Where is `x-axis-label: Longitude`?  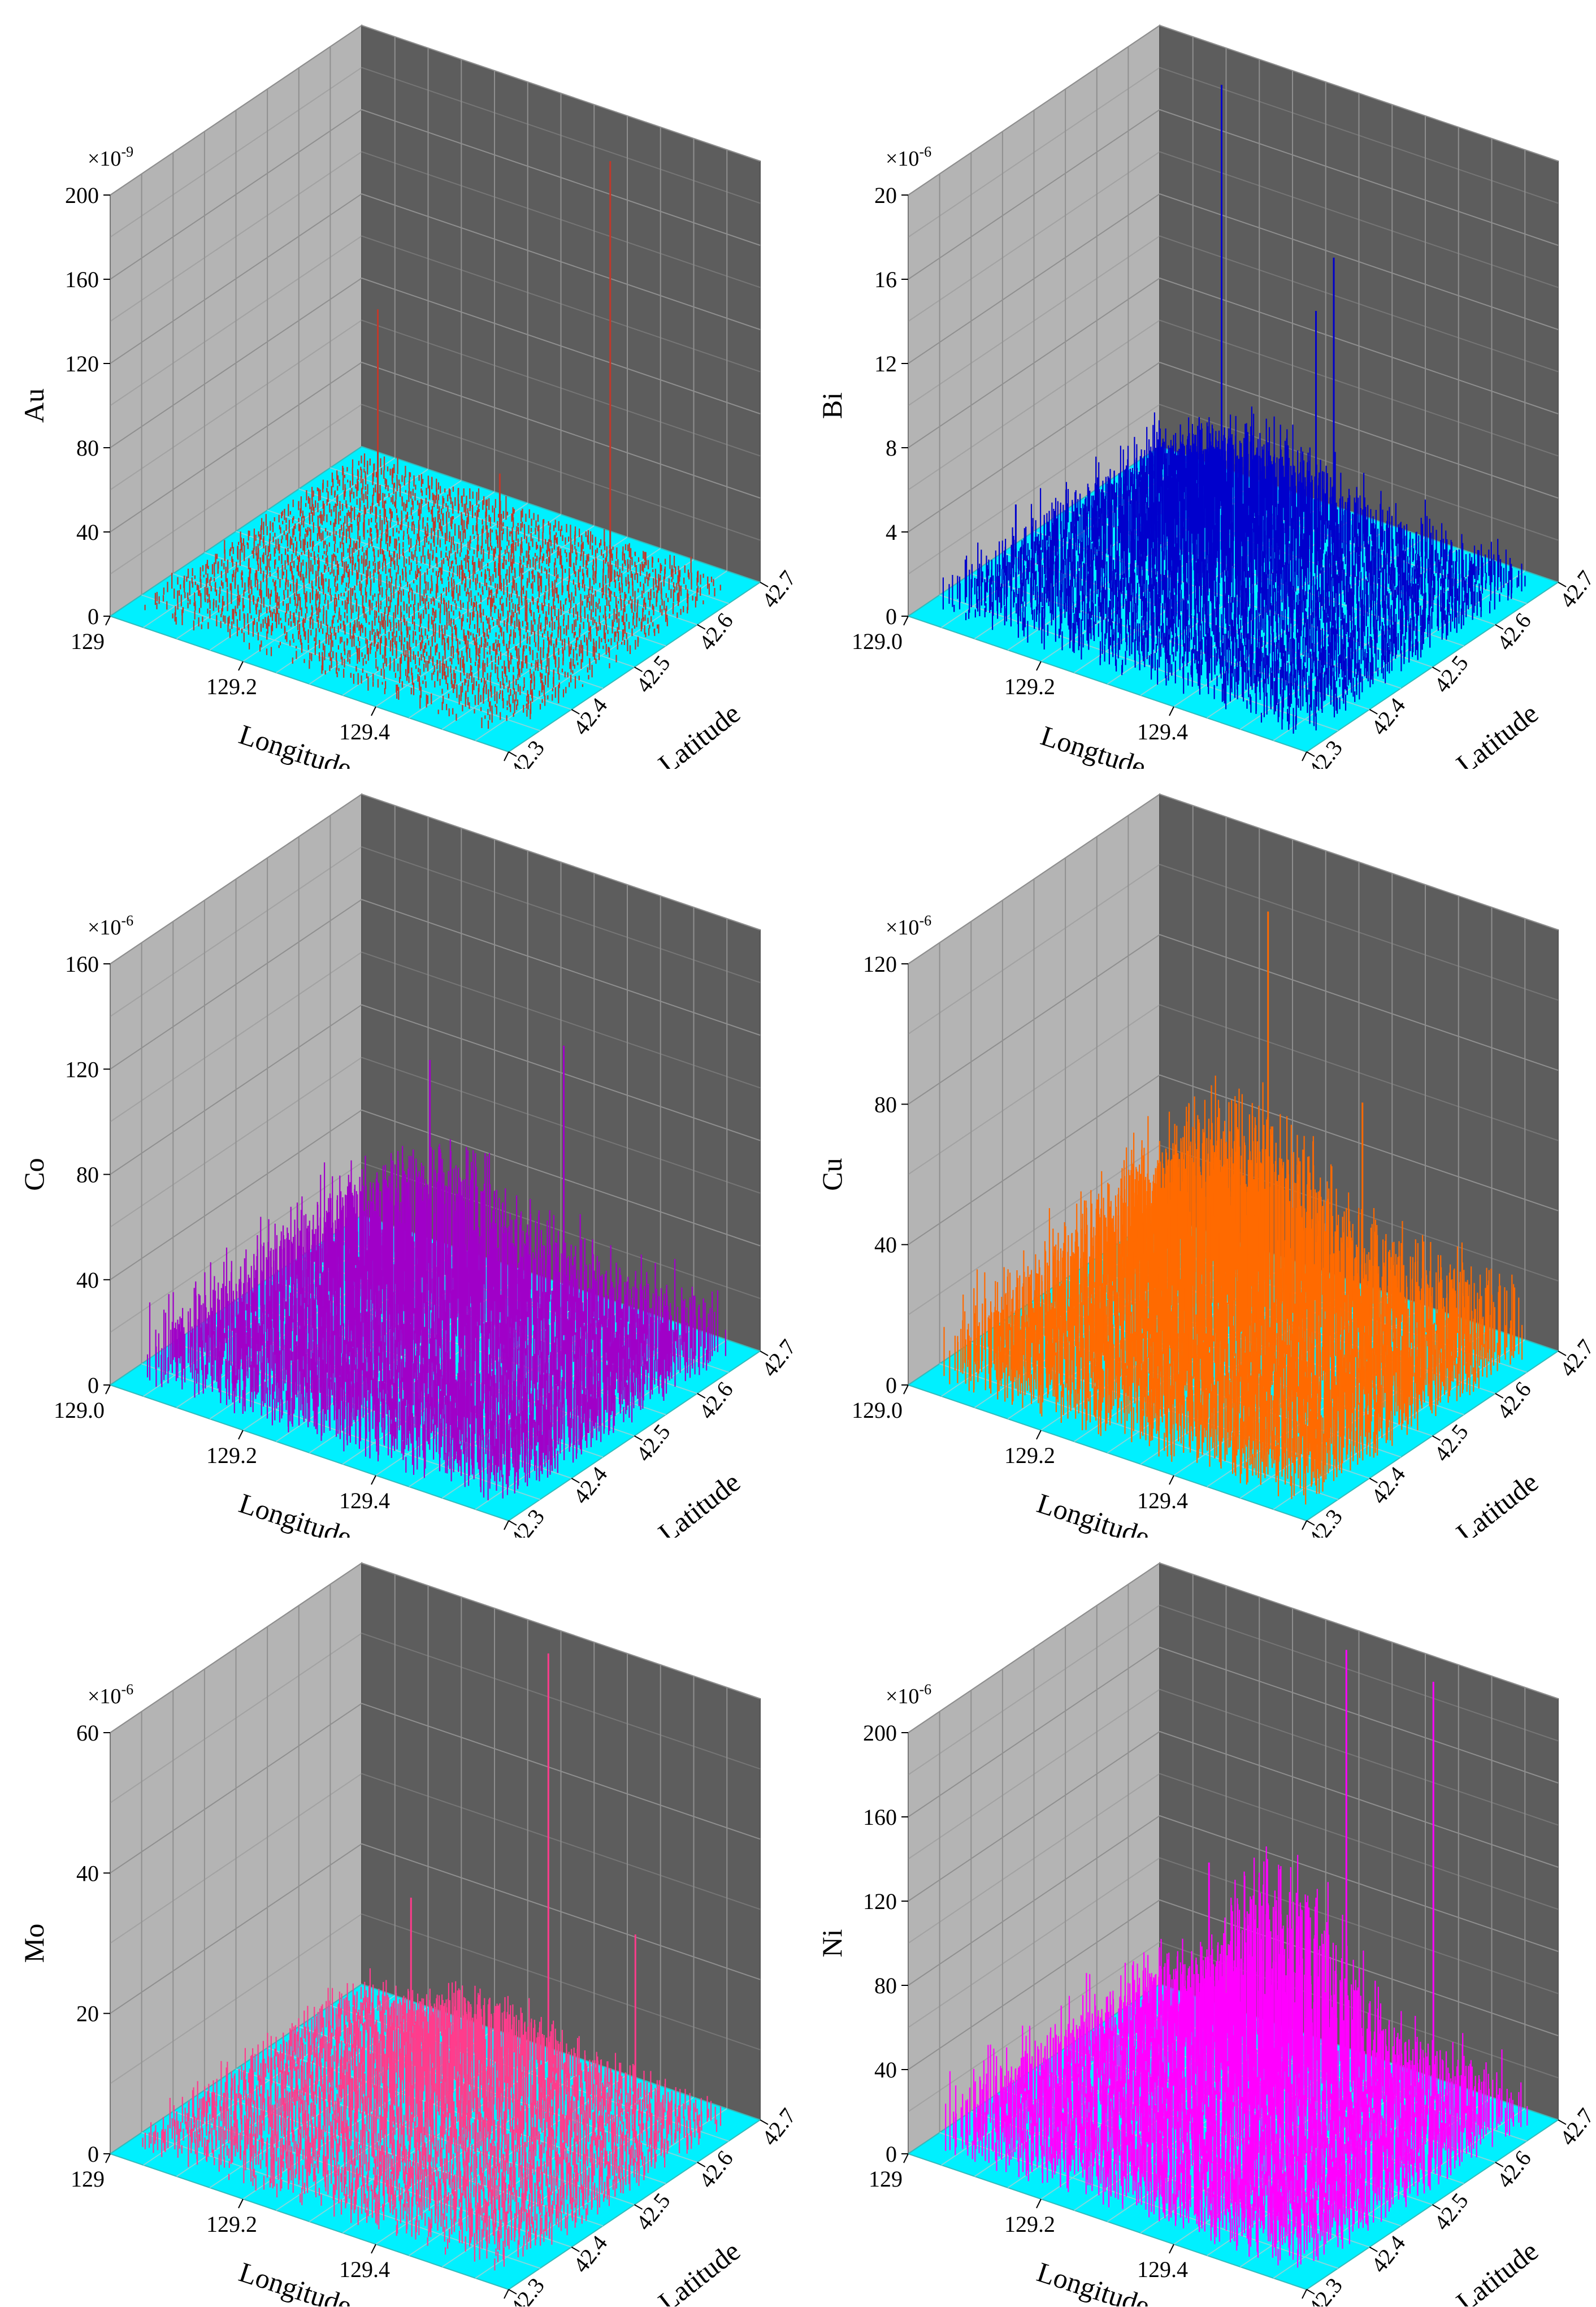 x-axis-label: Longitude is located at coordinates (295, 743).